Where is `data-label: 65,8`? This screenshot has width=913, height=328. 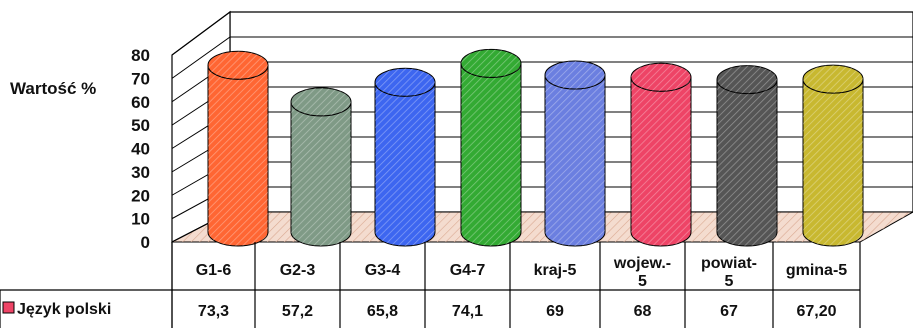
data-label: 65,8 is located at coordinates (382, 311).